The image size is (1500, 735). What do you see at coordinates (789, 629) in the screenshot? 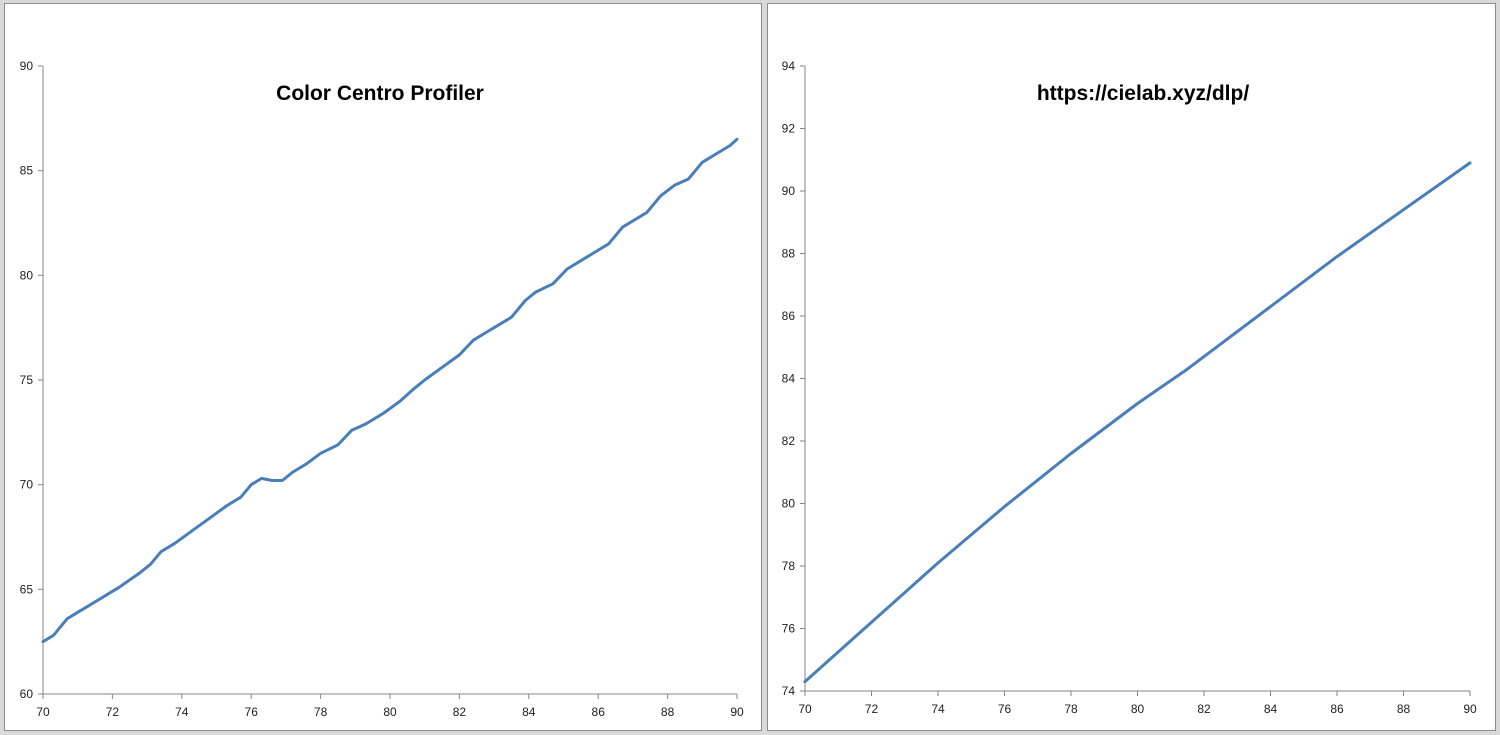
I see `y-tick-label: 76` at bounding box center [789, 629].